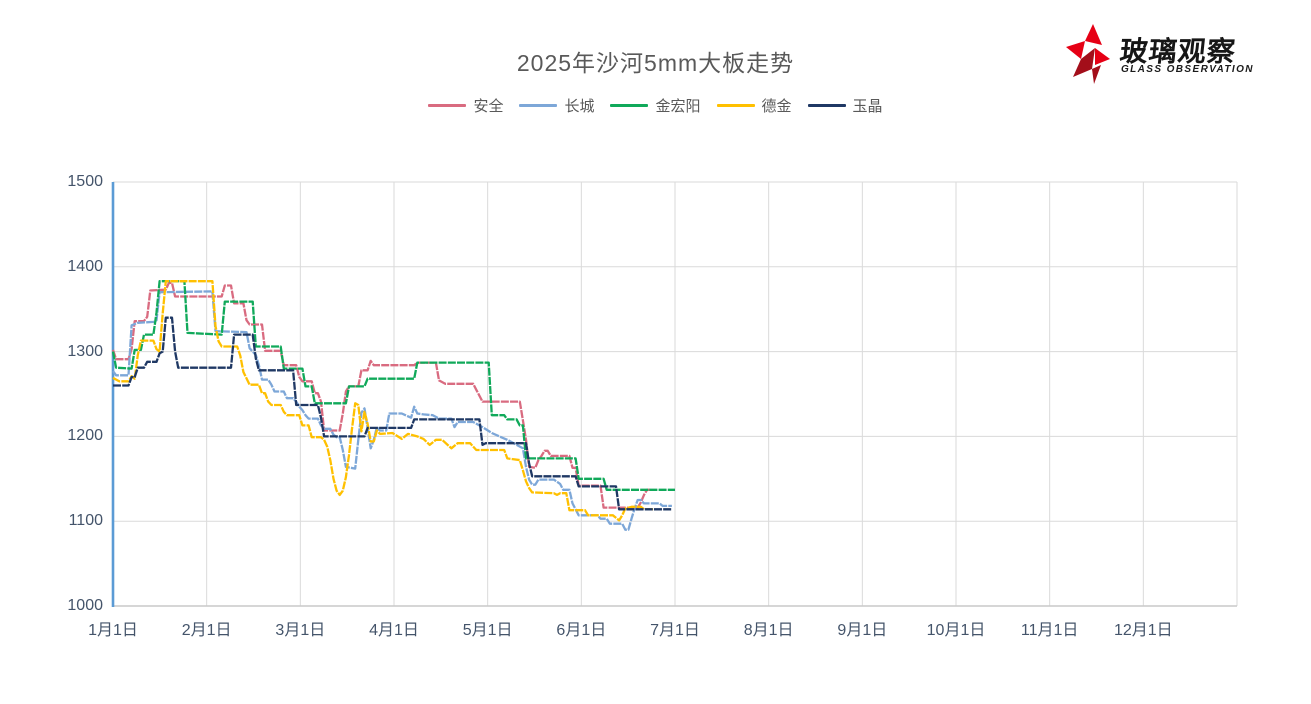 This screenshot has height=704, width=1311. I want to click on chart-title: 2025年沙河5mm大板走势, so click(655, 63).